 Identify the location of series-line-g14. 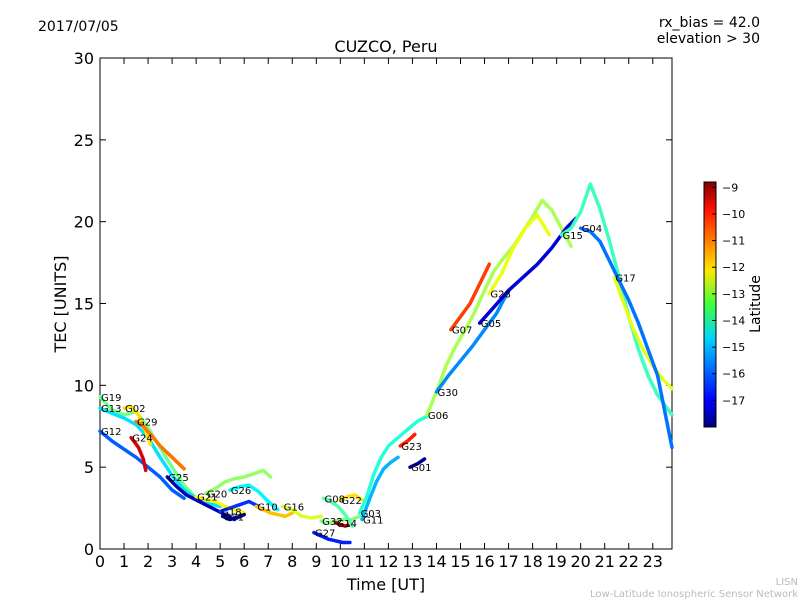
(342, 524).